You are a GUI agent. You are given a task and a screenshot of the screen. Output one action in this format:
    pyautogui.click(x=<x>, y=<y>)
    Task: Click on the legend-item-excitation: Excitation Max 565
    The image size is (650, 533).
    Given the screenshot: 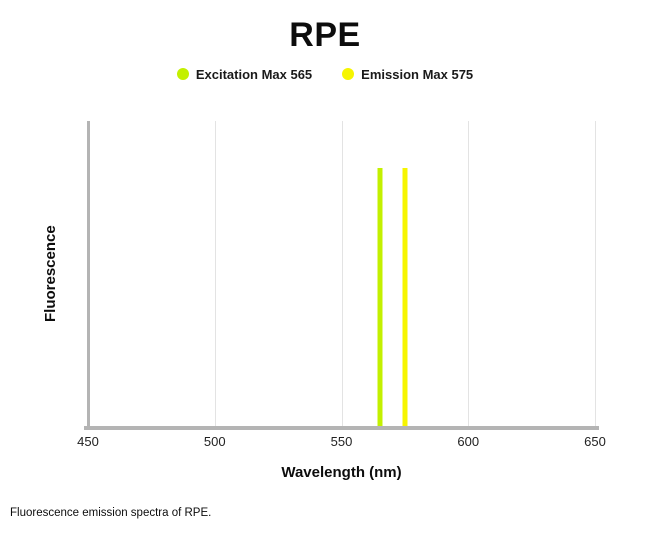 What is the action you would take?
    pyautogui.click(x=244, y=74)
    